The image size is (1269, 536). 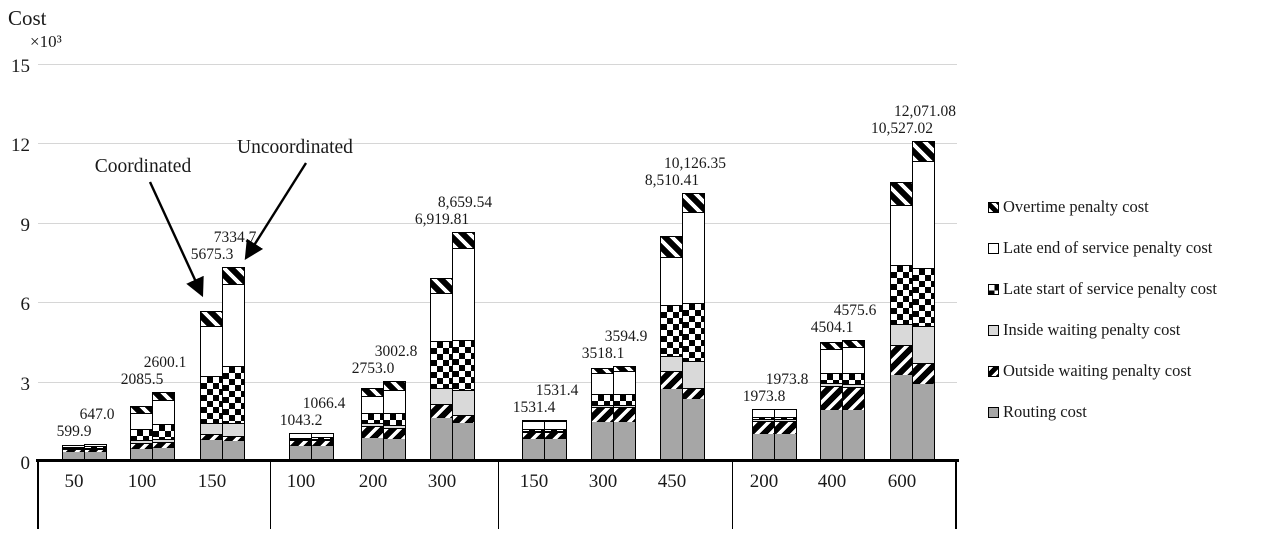 What do you see at coordinates (925, 112) in the screenshot?
I see `uncoordinated-total-label: 12,071.08` at bounding box center [925, 112].